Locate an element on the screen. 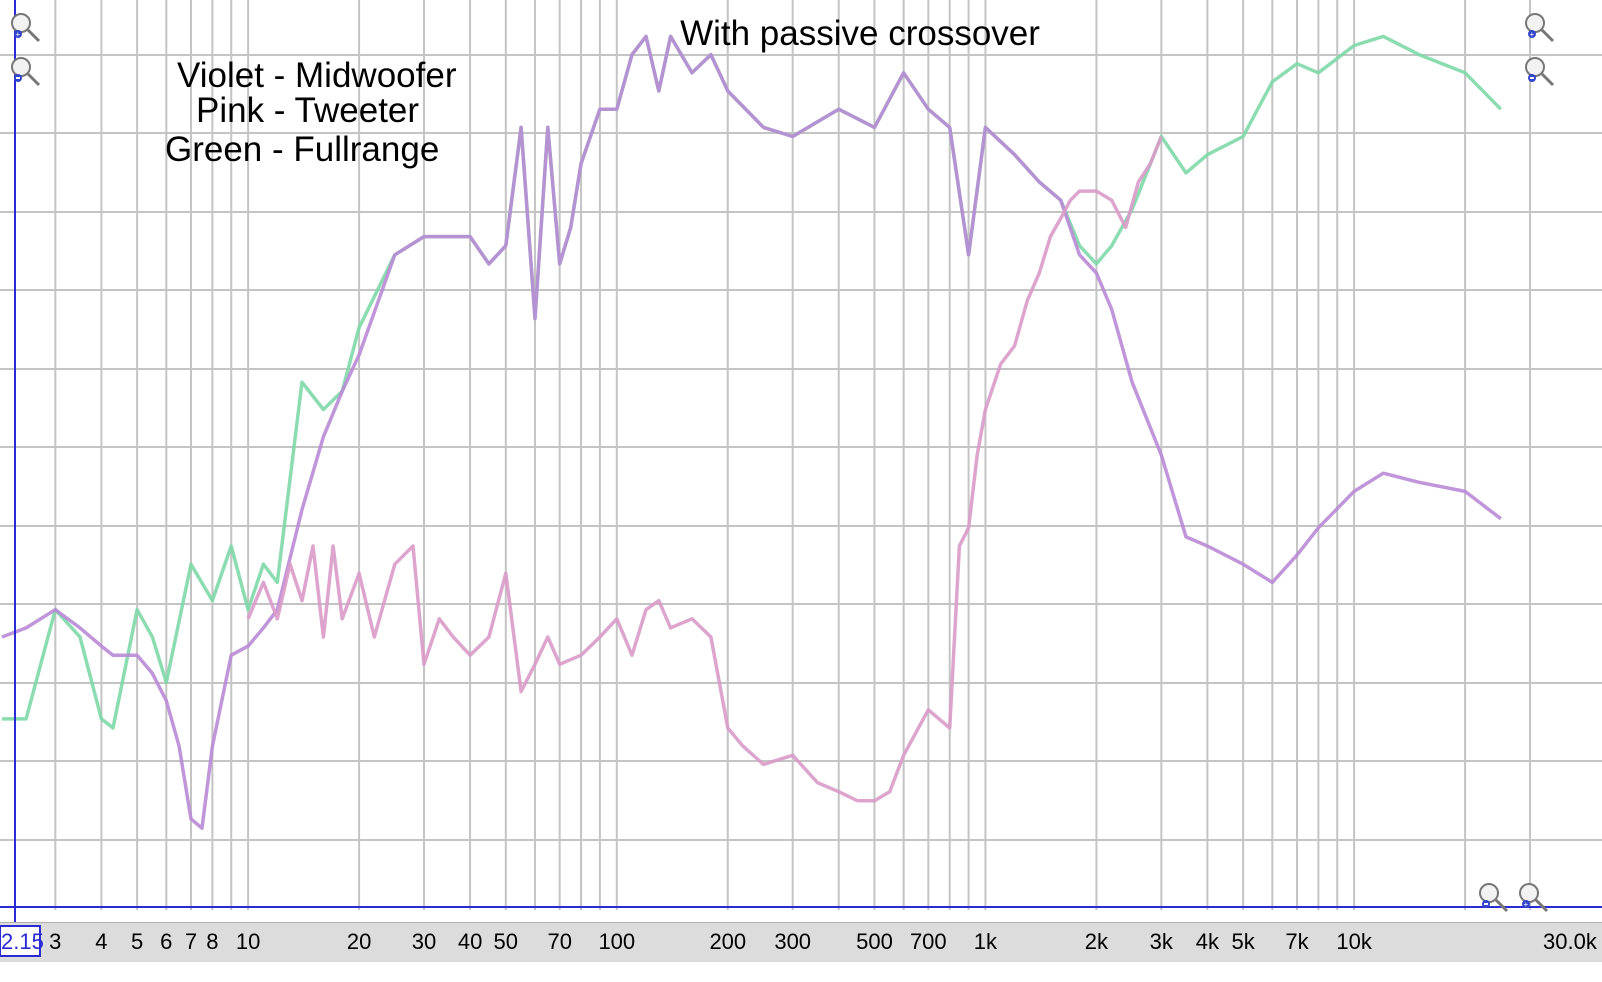 The height and width of the screenshot is (982, 1602). x-tick-label: 700 is located at coordinates (928, 941).